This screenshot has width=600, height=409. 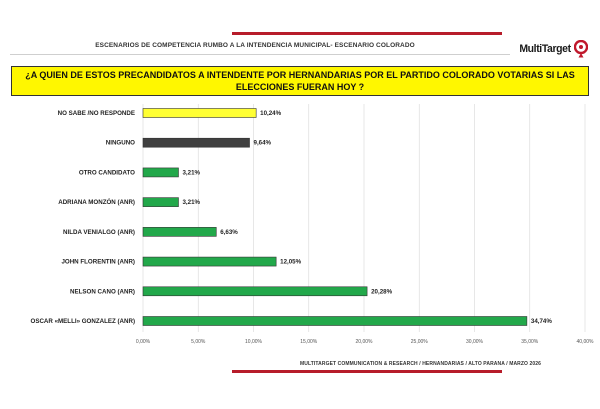 I want to click on x-tick-label: 40,00%, so click(x=586, y=342).